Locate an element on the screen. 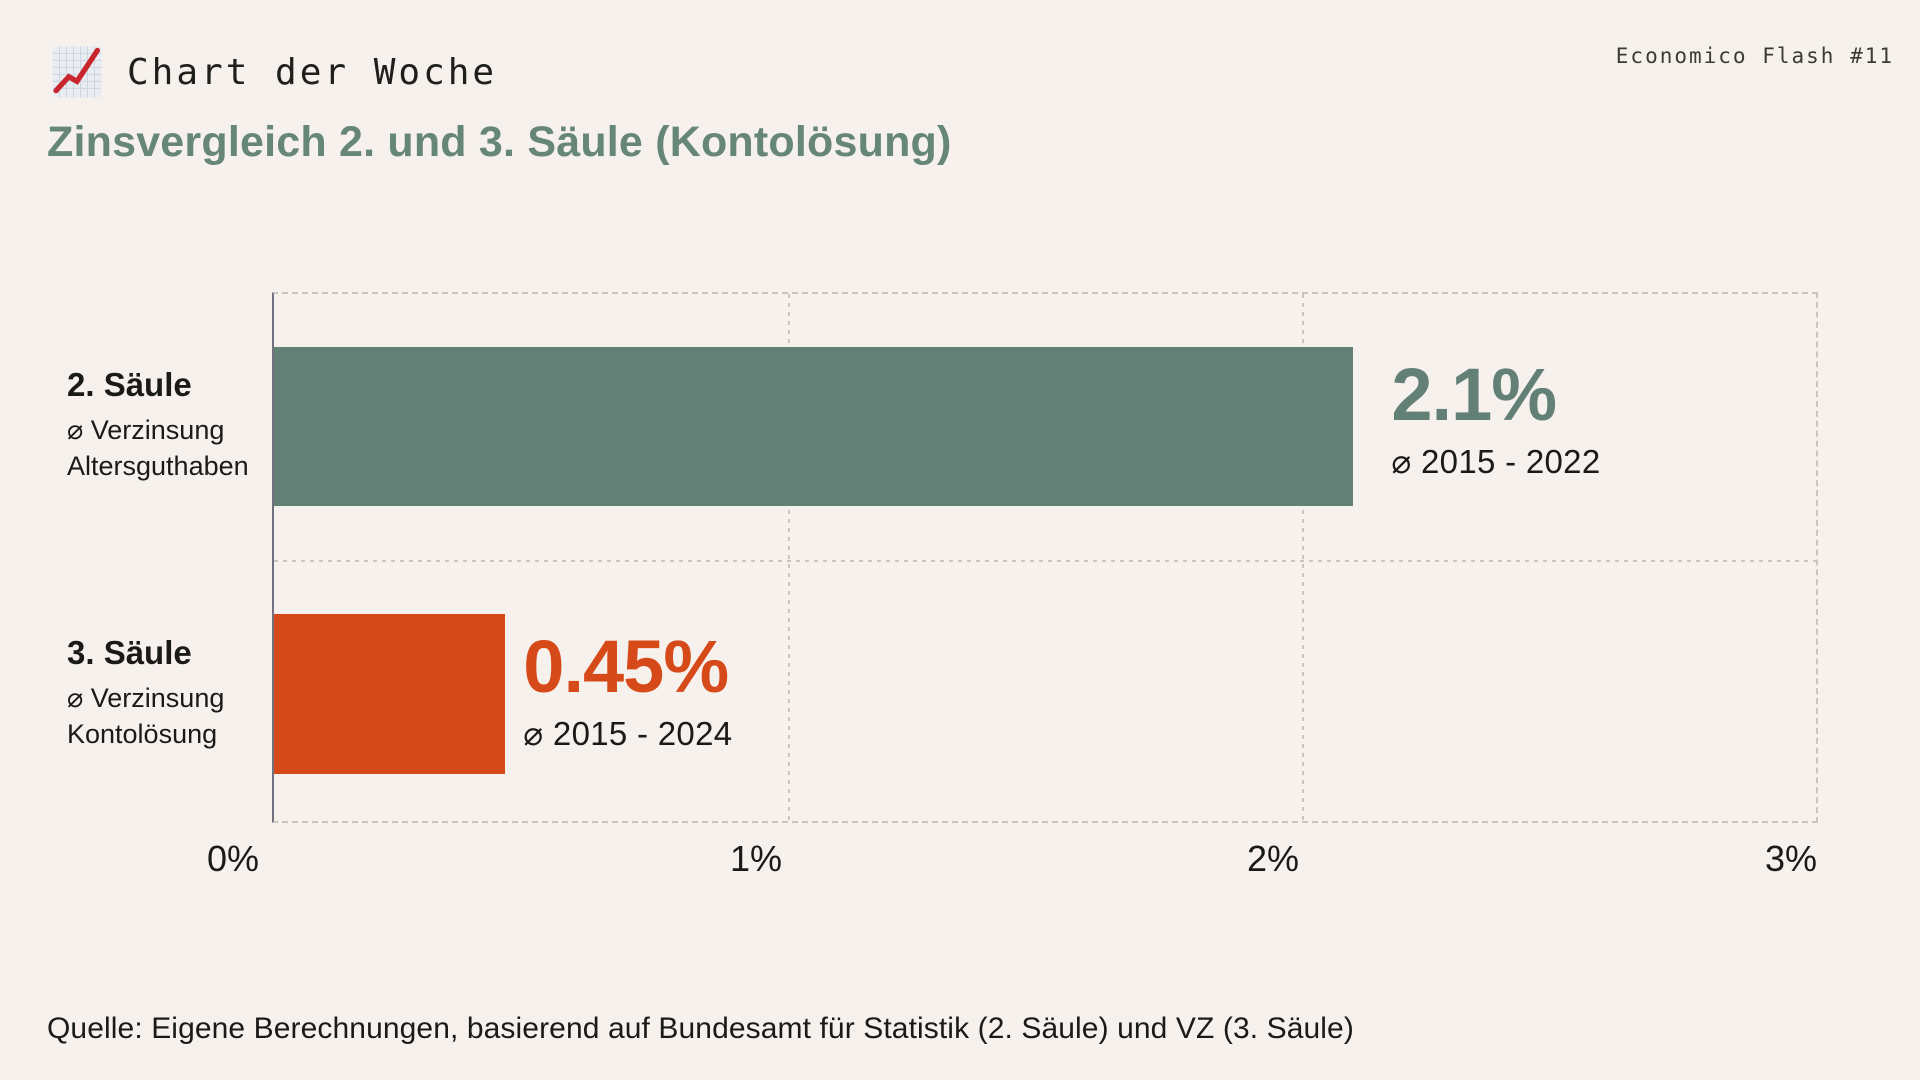 The width and height of the screenshot is (1920, 1080). gridline-2pct is located at coordinates (1303, 557).